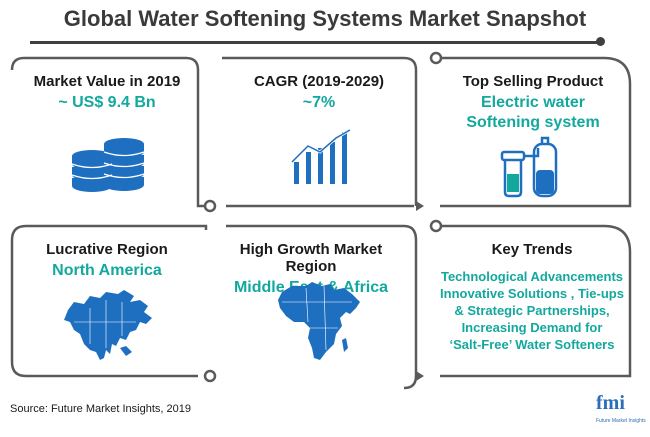 The height and width of the screenshot is (437, 650). I want to click on key-trends-label: Key Trends, so click(532, 249).